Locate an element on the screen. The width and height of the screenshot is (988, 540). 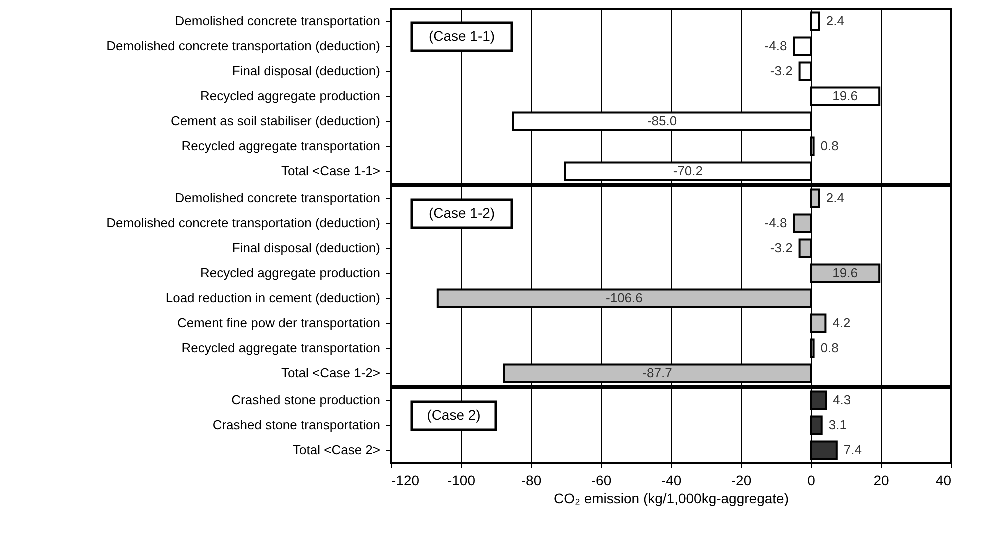
x-tick-label: -40 is located at coordinates (671, 480).